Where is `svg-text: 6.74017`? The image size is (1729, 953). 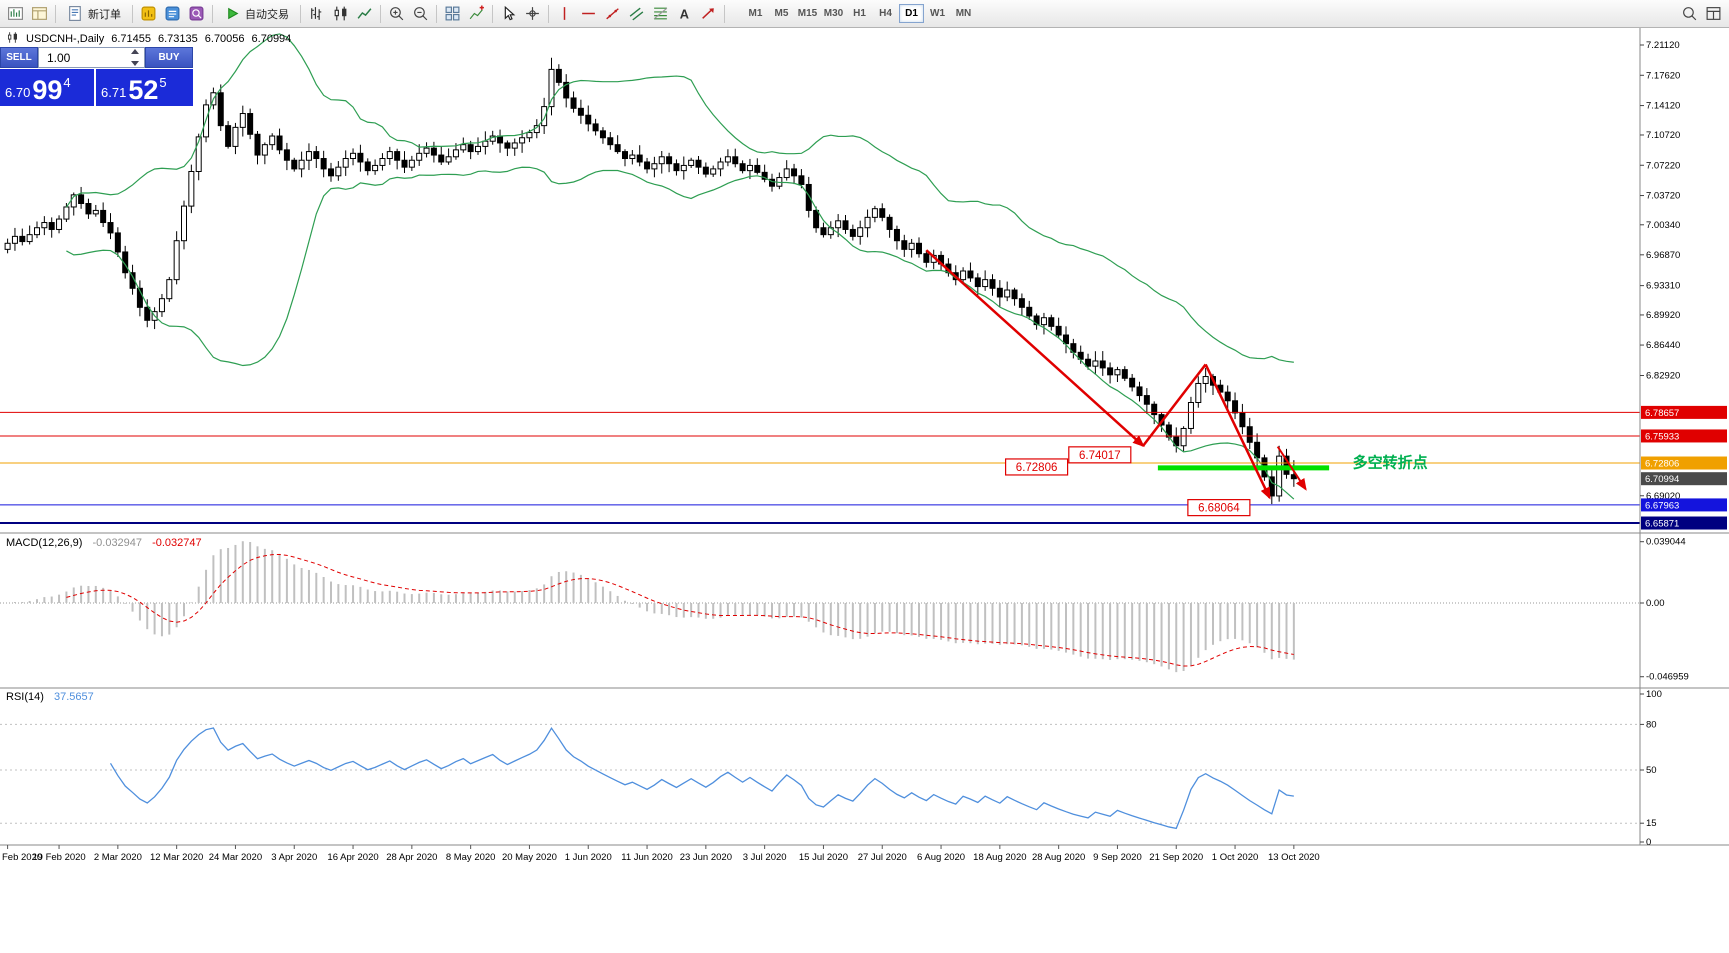
svg-text: 6.74017 is located at coordinates (1100, 456).